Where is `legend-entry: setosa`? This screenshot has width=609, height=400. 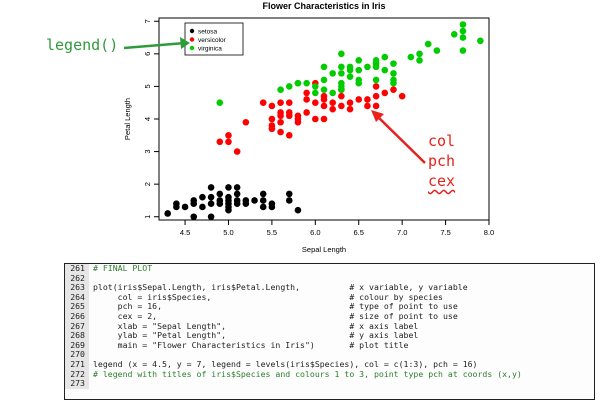 legend-entry: setosa is located at coordinates (208, 32).